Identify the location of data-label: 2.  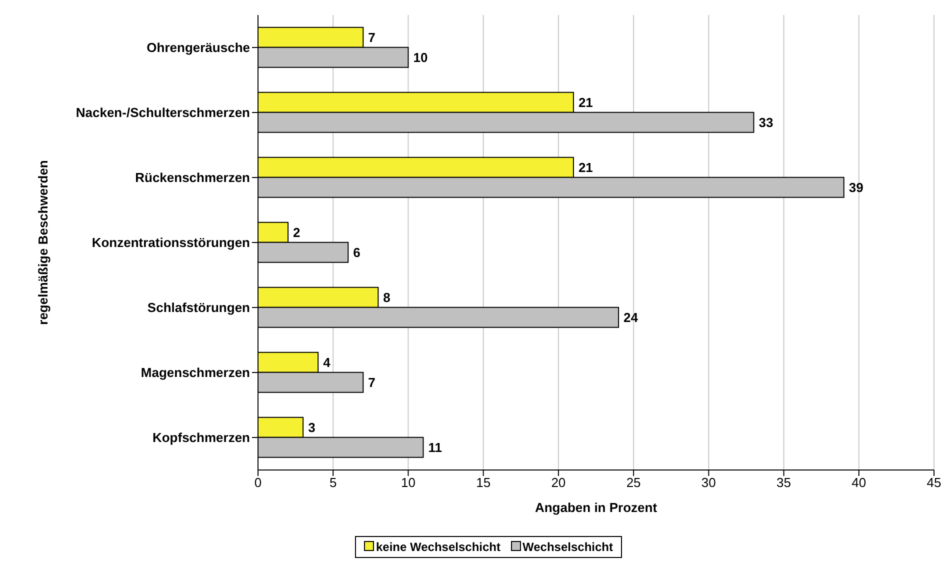
(296, 232).